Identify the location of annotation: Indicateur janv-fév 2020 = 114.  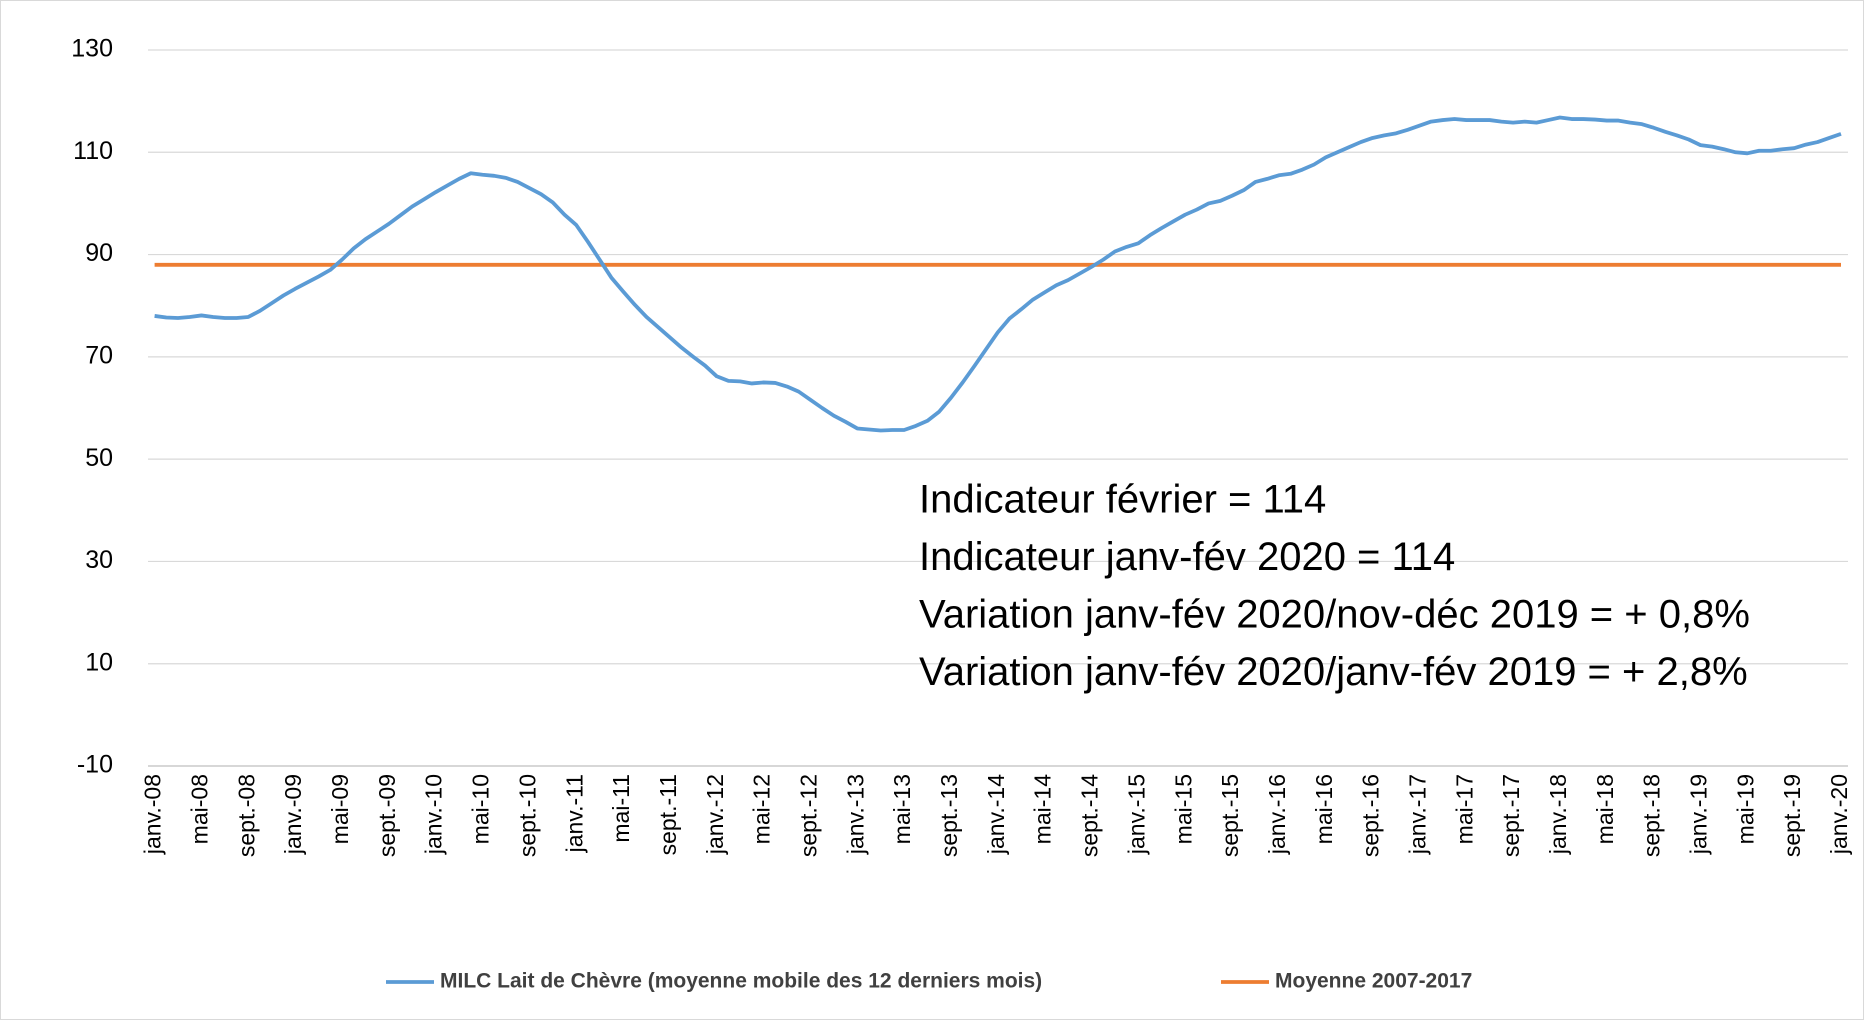
(1187, 557).